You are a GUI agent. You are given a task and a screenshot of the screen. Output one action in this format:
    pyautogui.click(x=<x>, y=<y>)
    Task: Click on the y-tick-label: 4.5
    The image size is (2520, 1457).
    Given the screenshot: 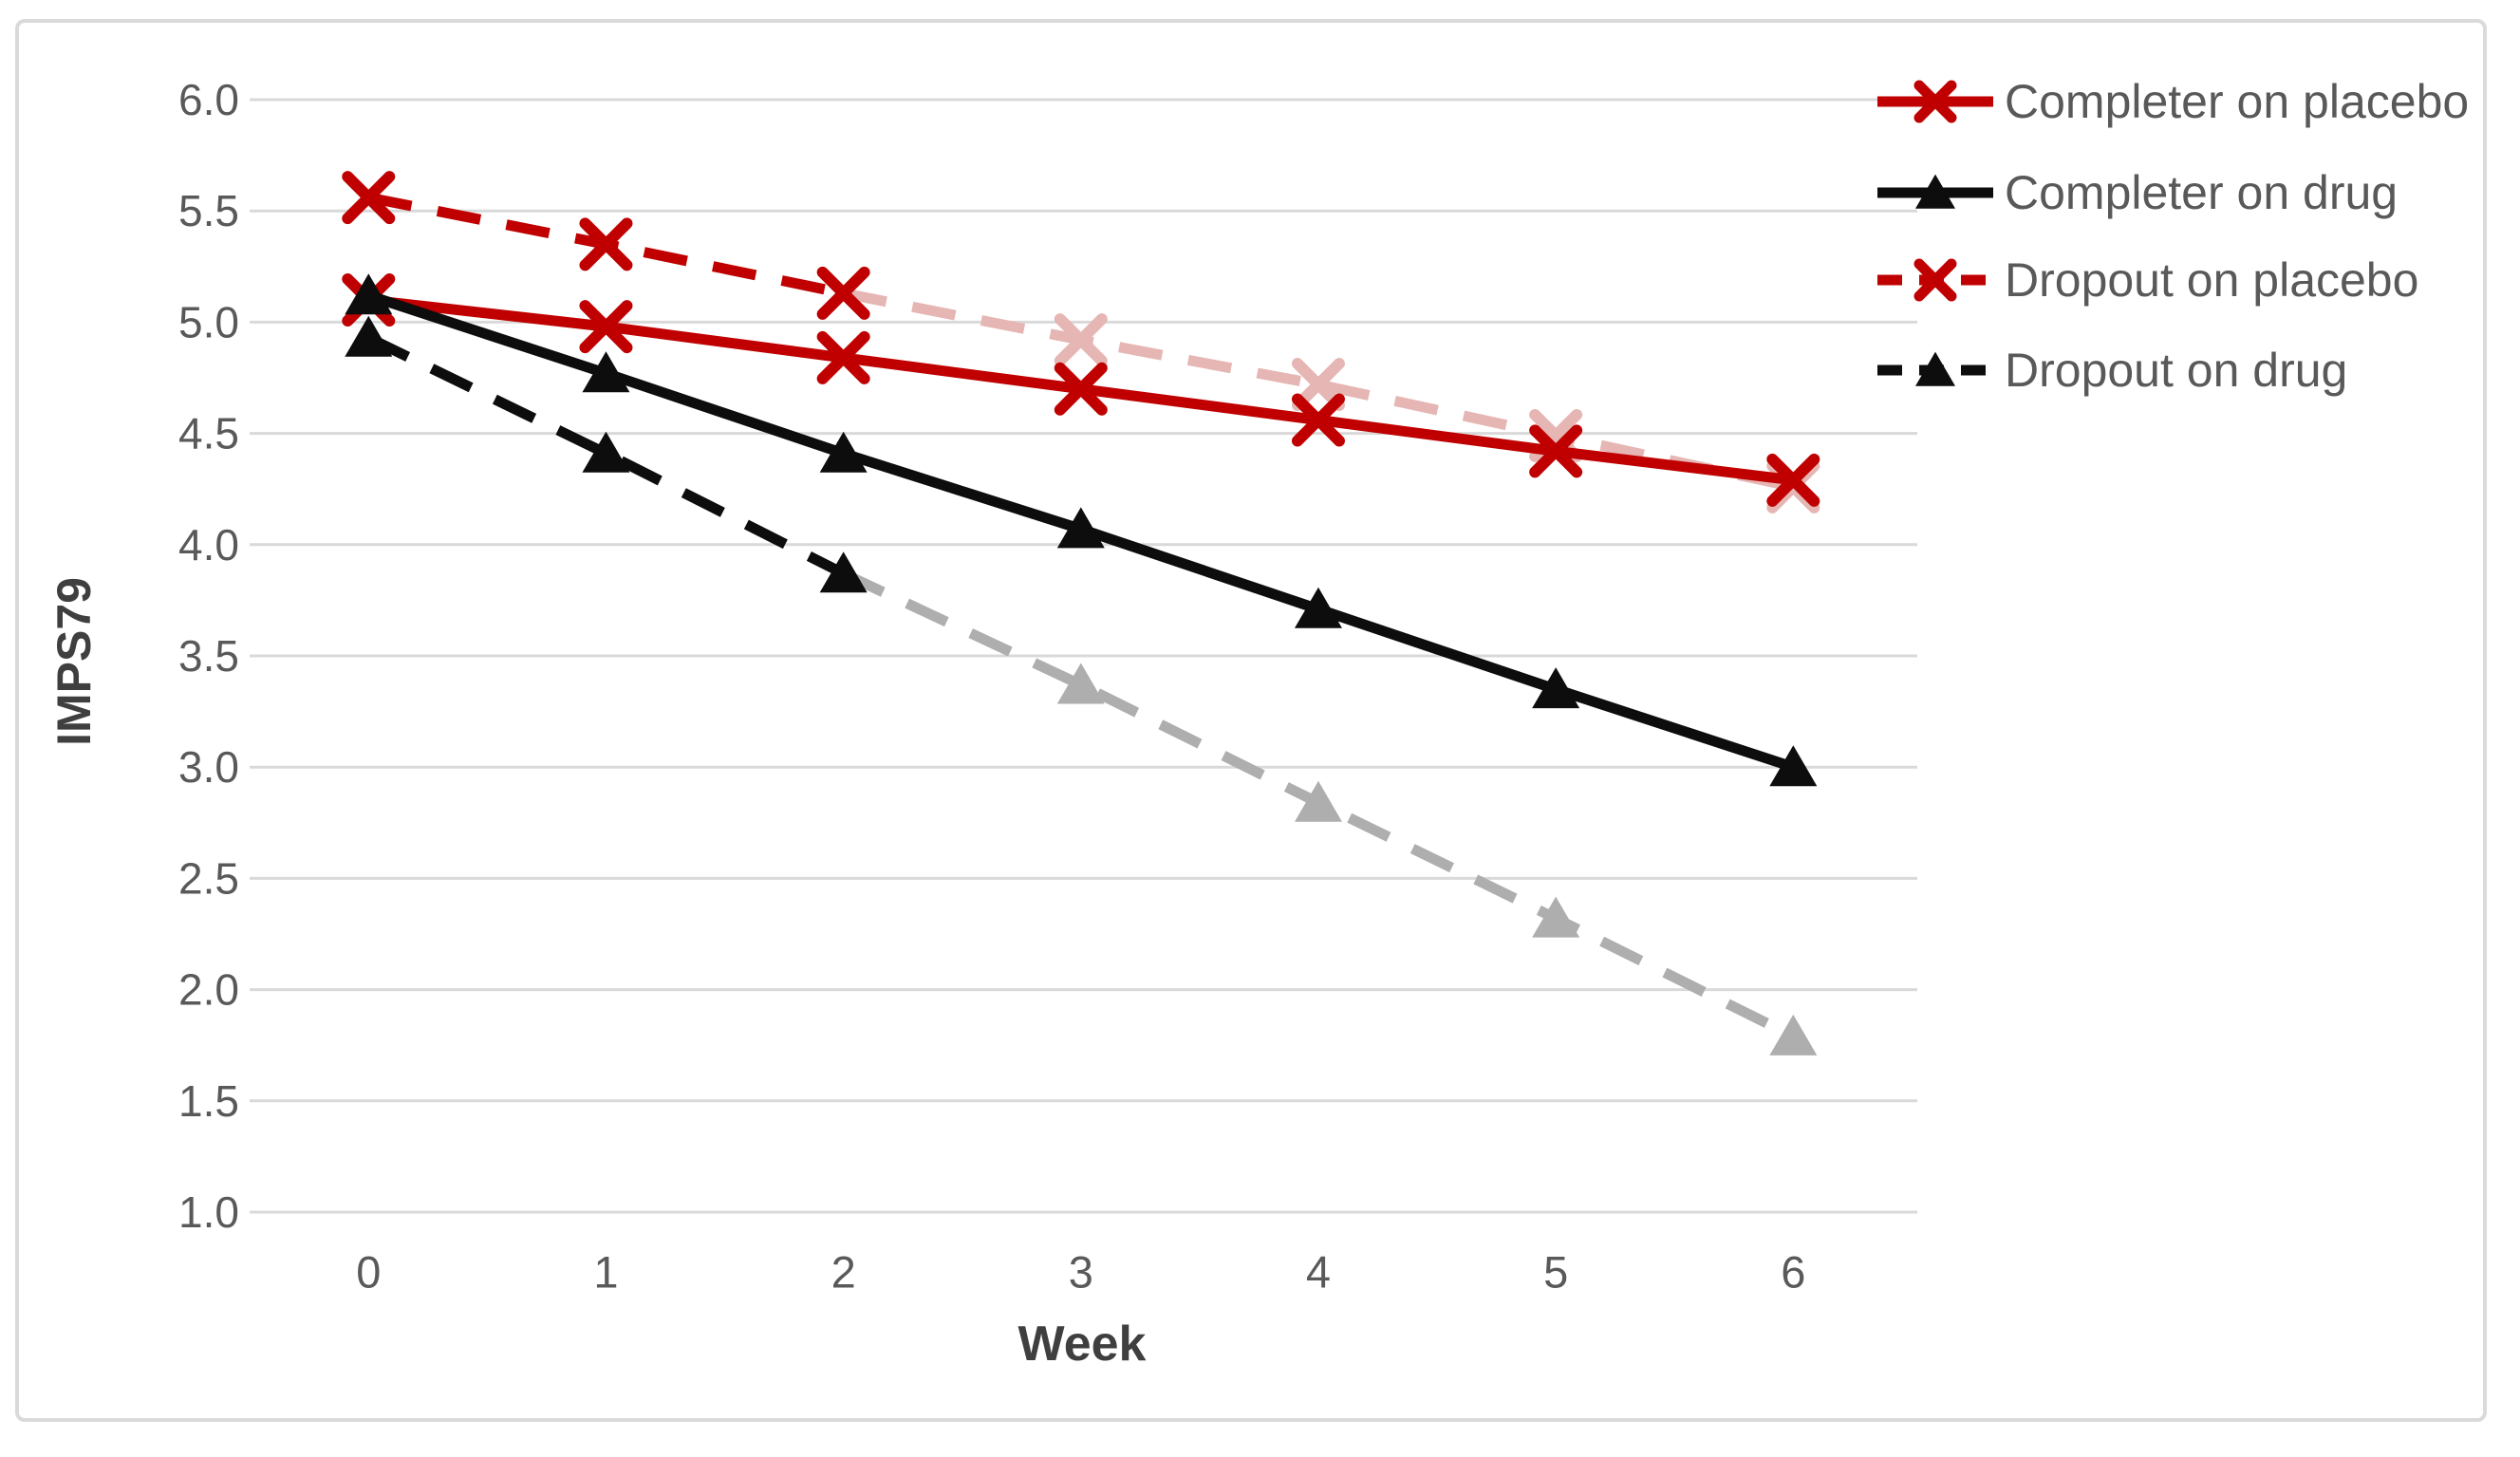 What is the action you would take?
    pyautogui.click(x=208, y=433)
    